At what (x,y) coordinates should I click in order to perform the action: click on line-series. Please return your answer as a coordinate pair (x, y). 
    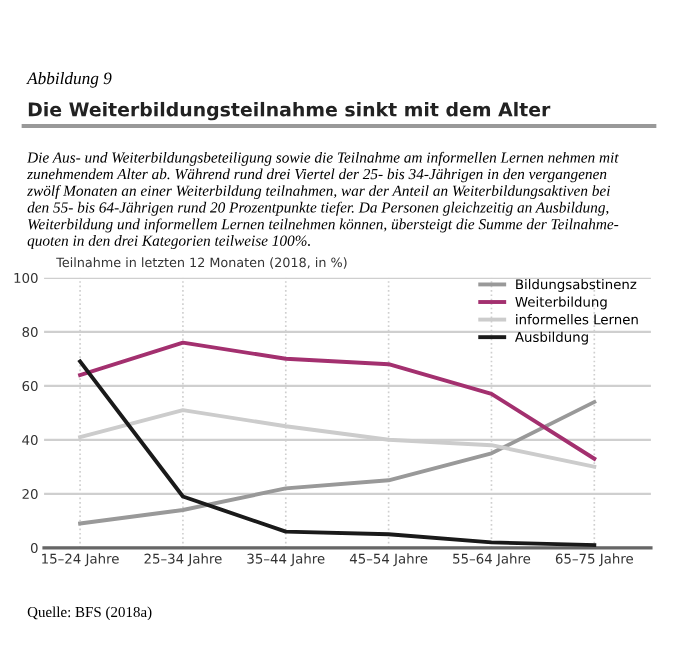
    Looking at the image, I should click on (337, 463).